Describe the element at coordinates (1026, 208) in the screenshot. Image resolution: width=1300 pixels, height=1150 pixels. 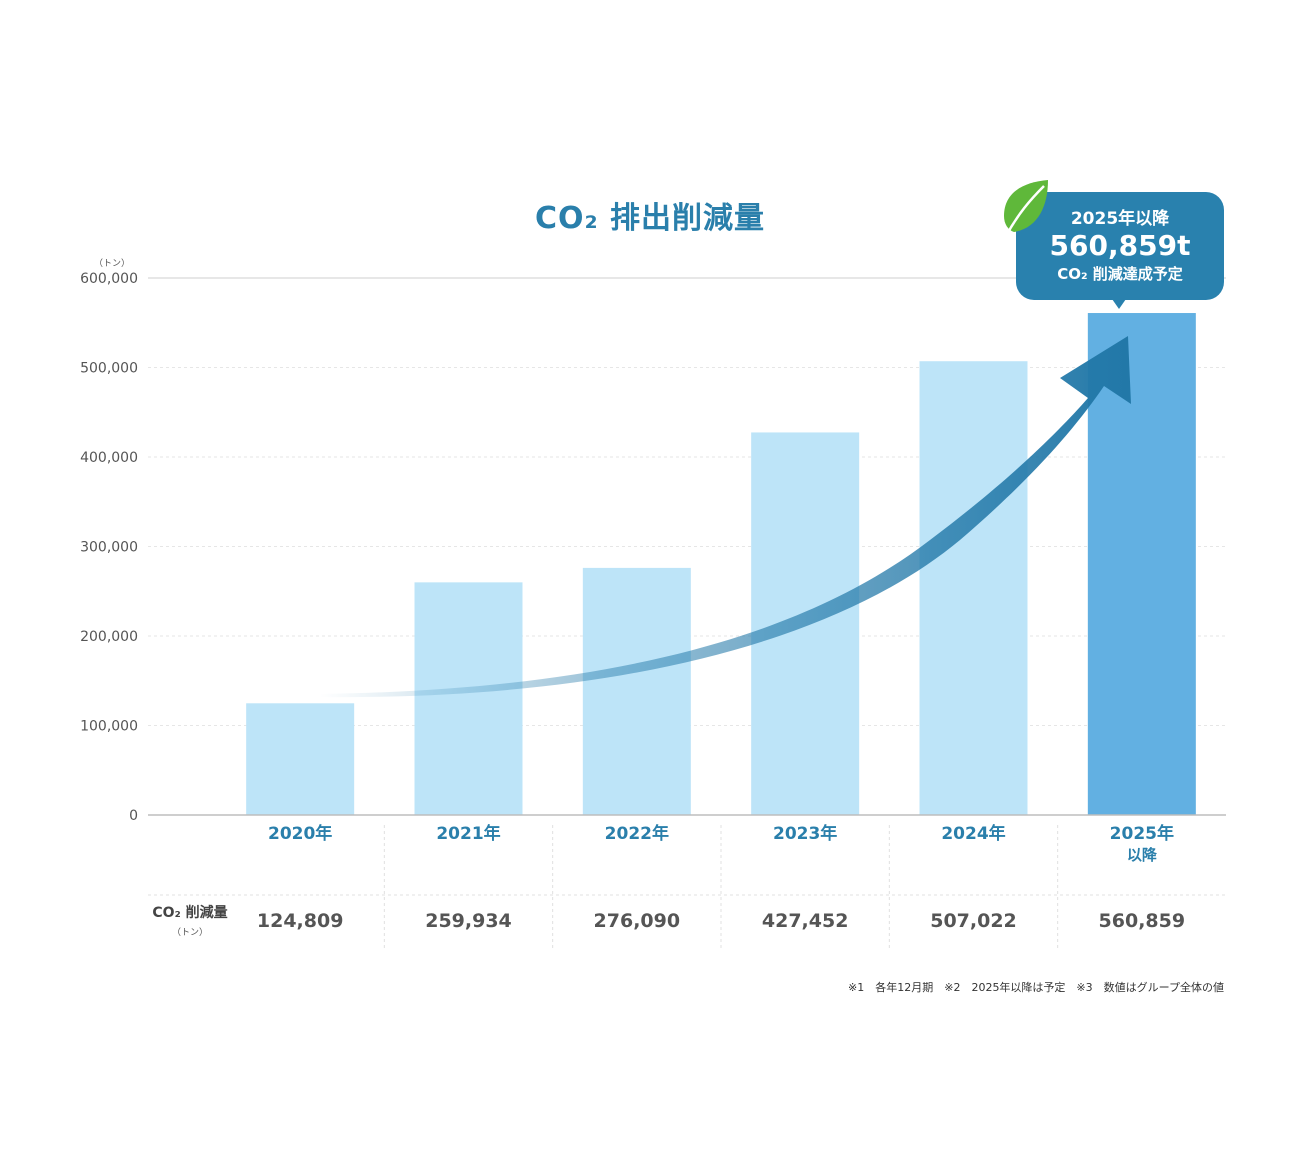
I see `leaf-icon` at that location.